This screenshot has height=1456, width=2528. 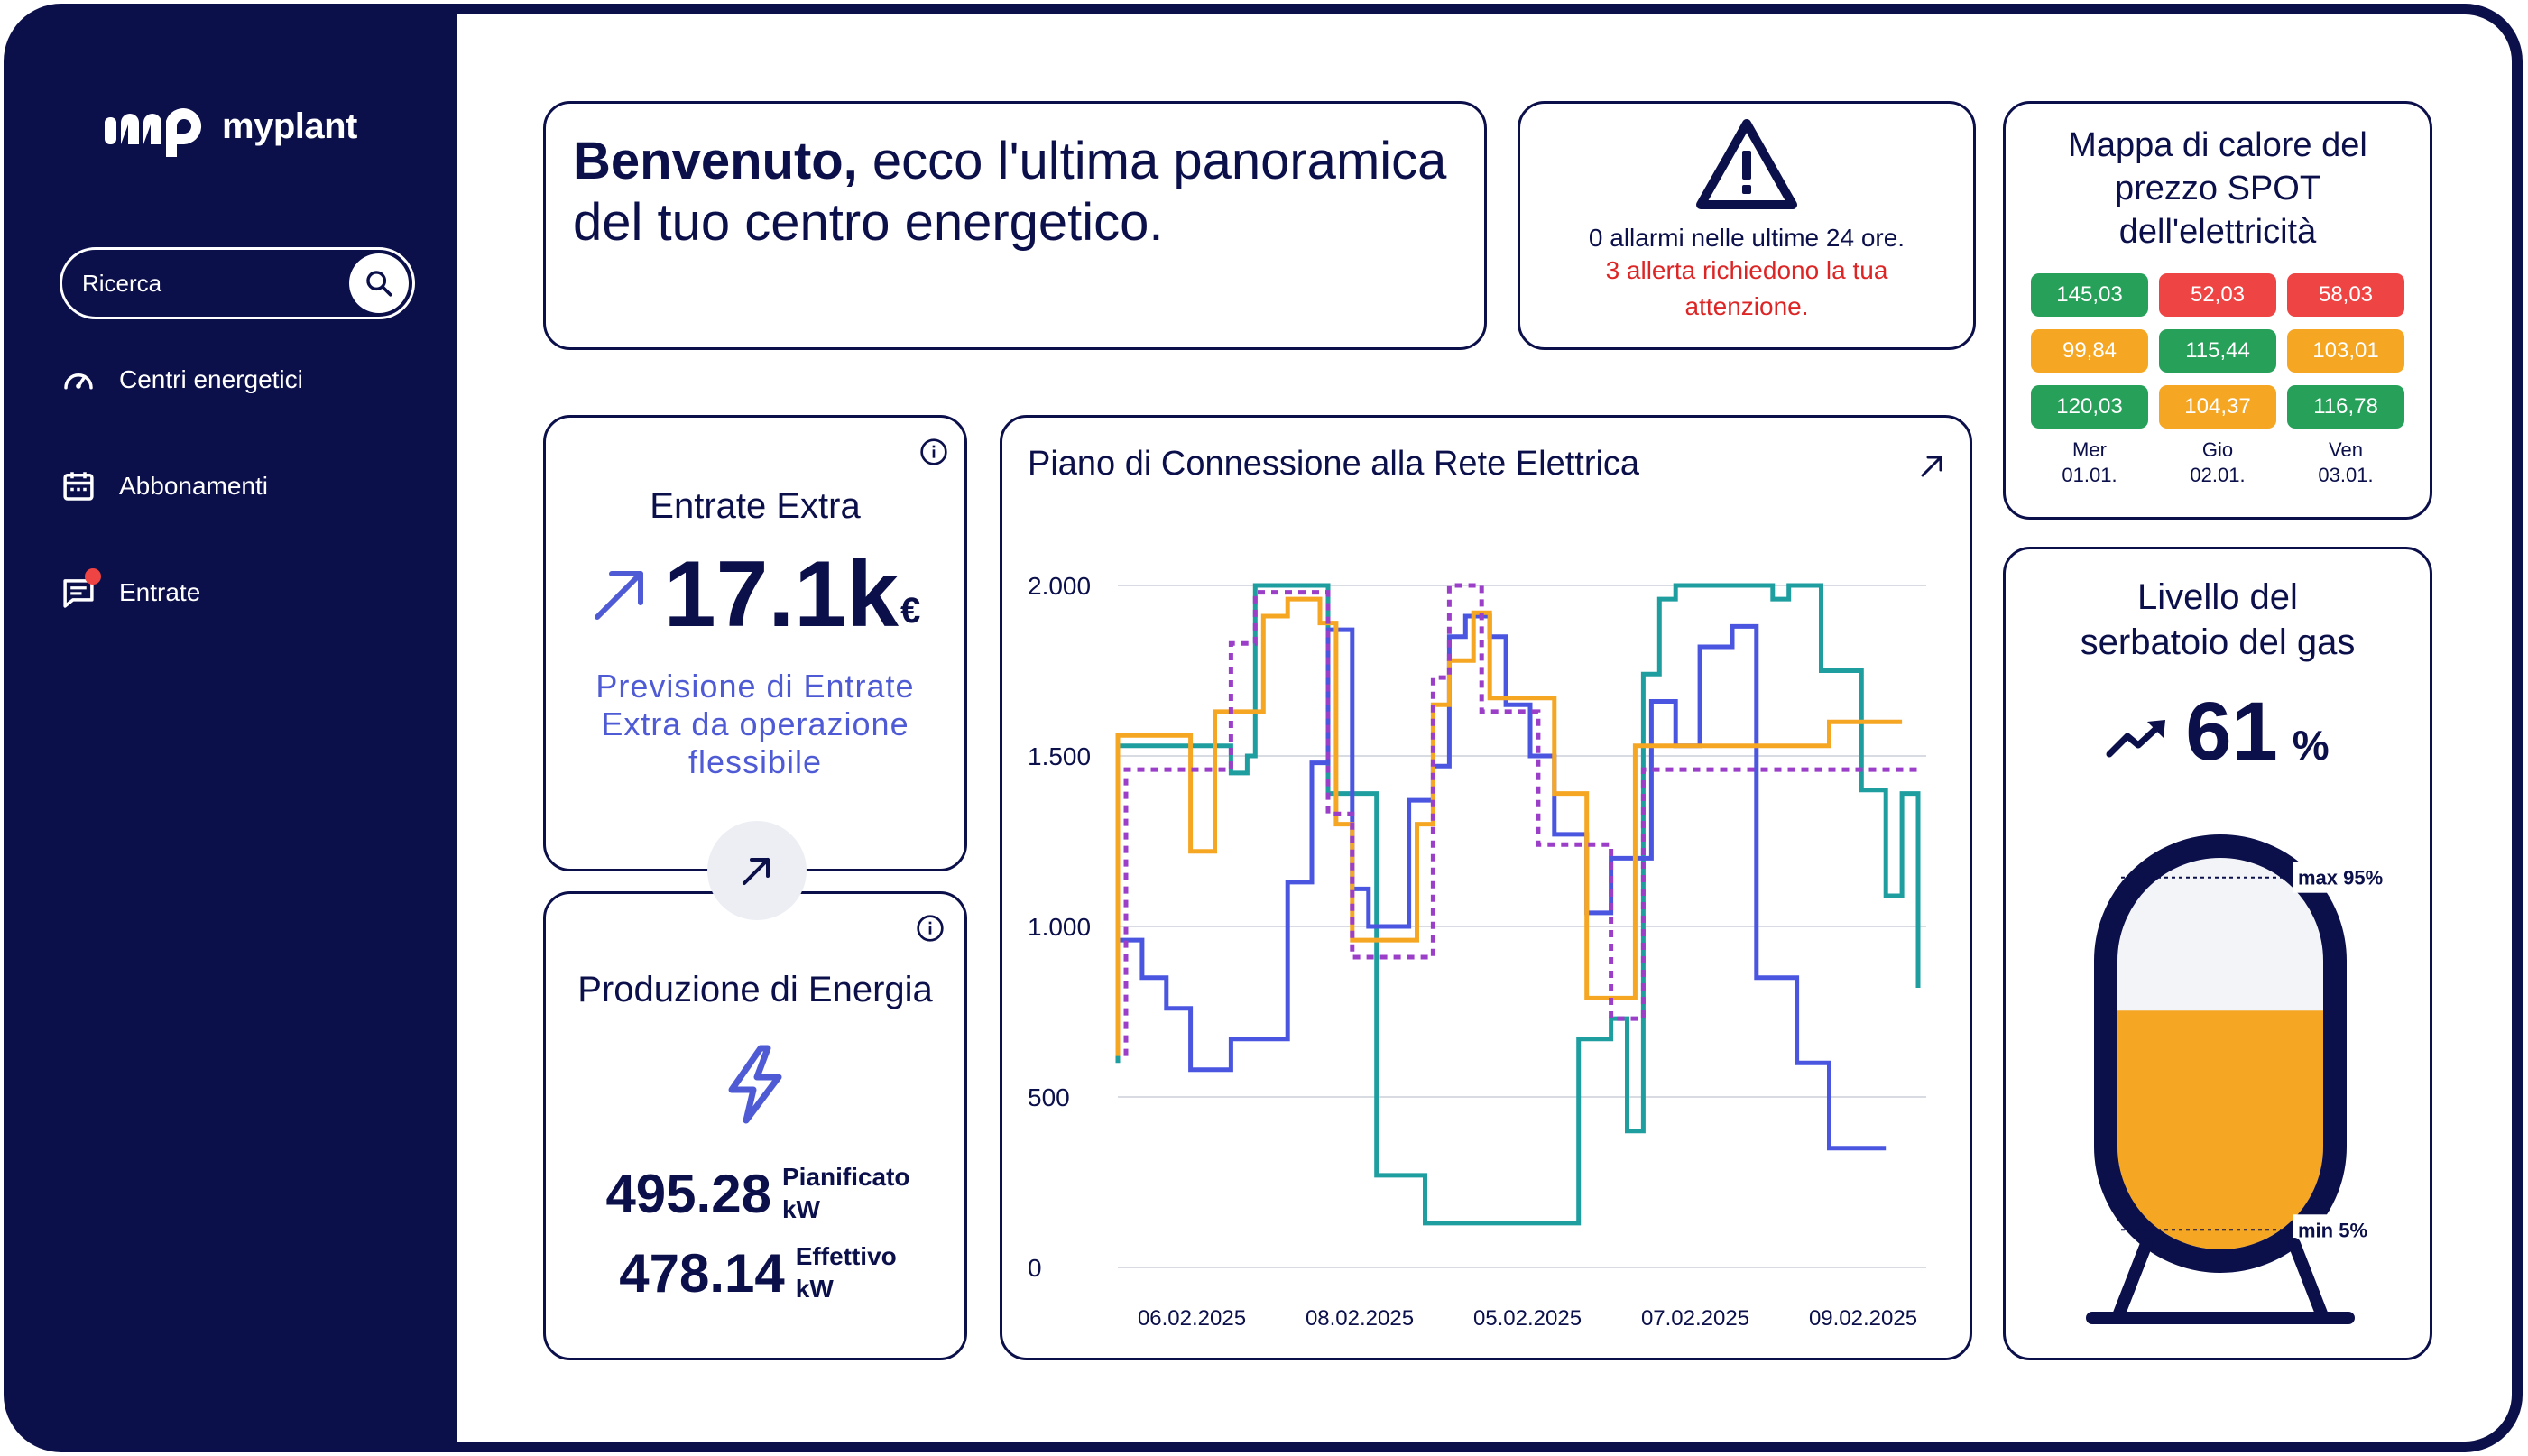 What do you see at coordinates (2345, 407) in the screenshot?
I see `heatmap-cell: 116,78` at bounding box center [2345, 407].